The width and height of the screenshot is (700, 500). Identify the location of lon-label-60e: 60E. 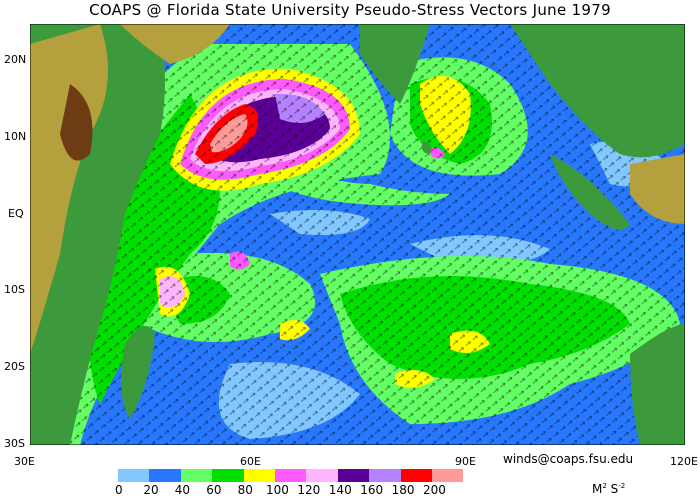
(250, 461).